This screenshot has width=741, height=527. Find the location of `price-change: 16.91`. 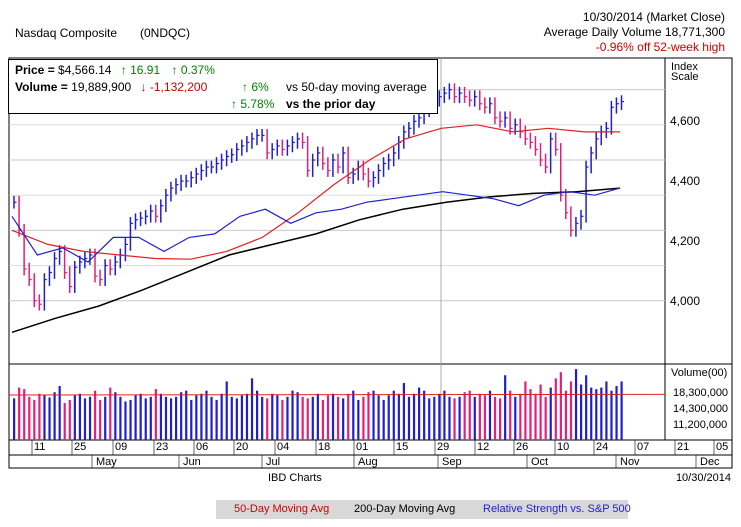

price-change: 16.91 is located at coordinates (145, 70).